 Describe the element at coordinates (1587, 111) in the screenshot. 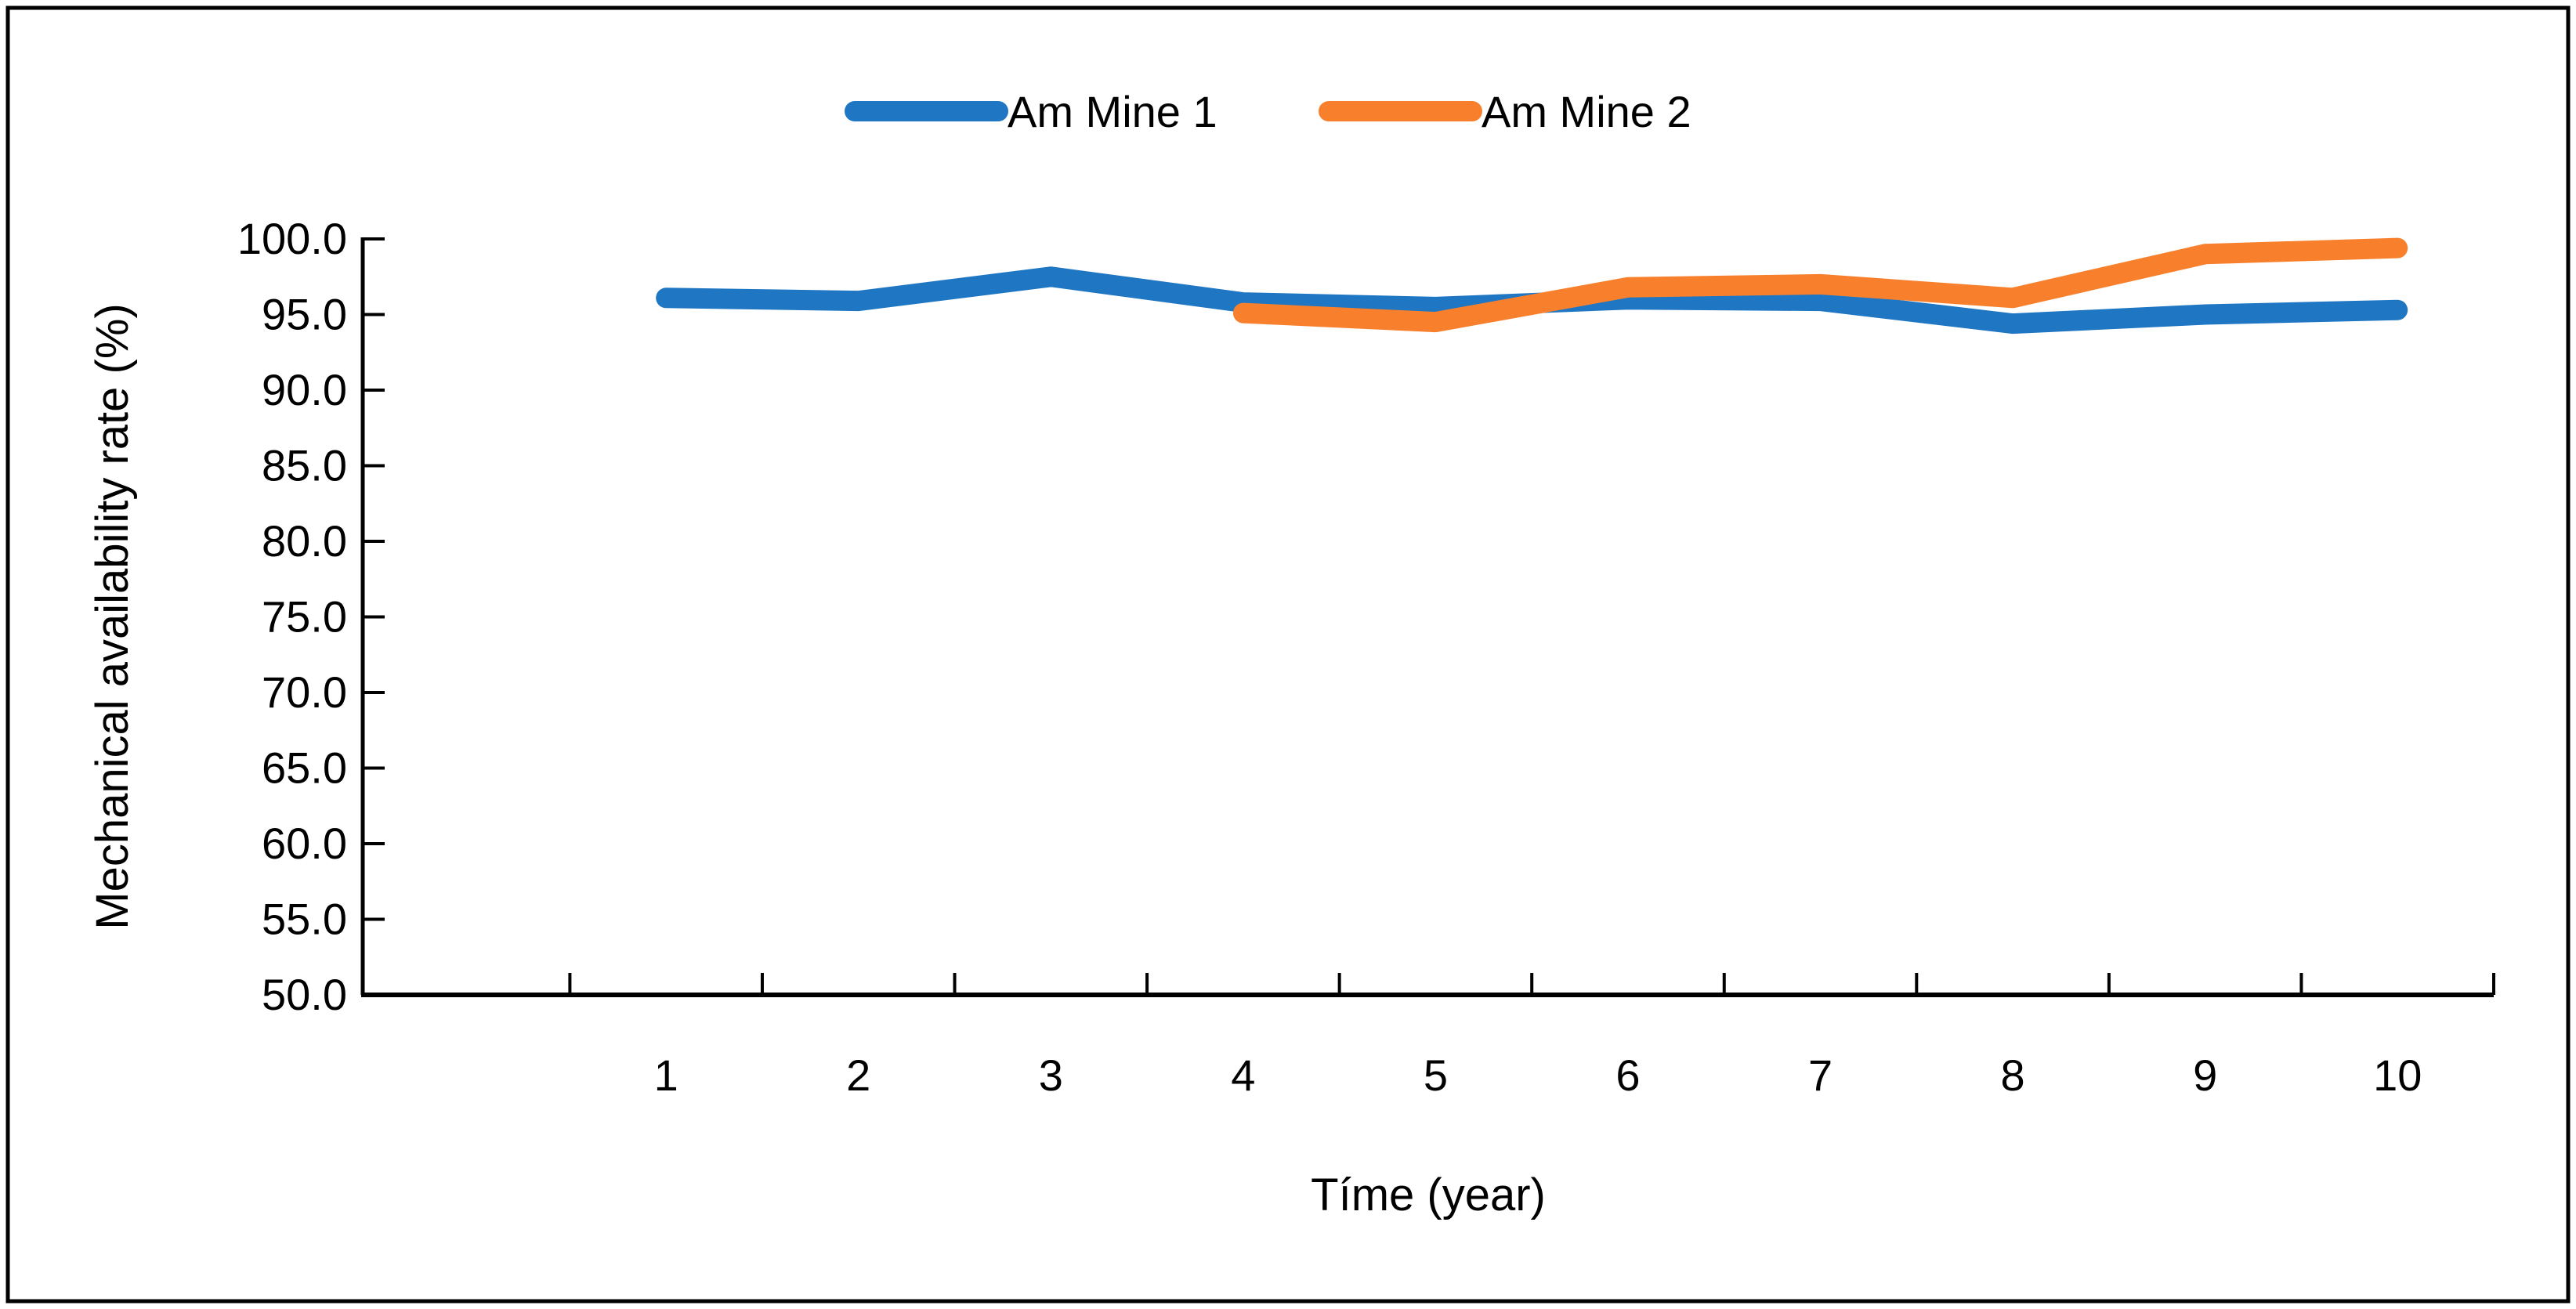

I see `legend-label-am-mine-2: Am Mine 2` at that location.